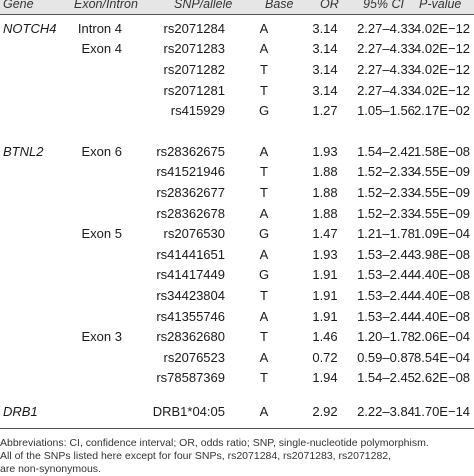 This screenshot has width=474, height=476. I want to click on or-cell: 2.92, so click(325, 411).